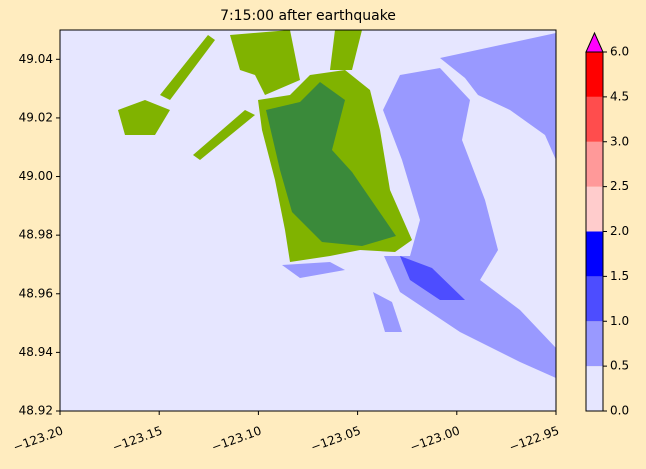  Describe the element at coordinates (36, 235) in the screenshot. I see `y-tick-label: 48.98` at that location.